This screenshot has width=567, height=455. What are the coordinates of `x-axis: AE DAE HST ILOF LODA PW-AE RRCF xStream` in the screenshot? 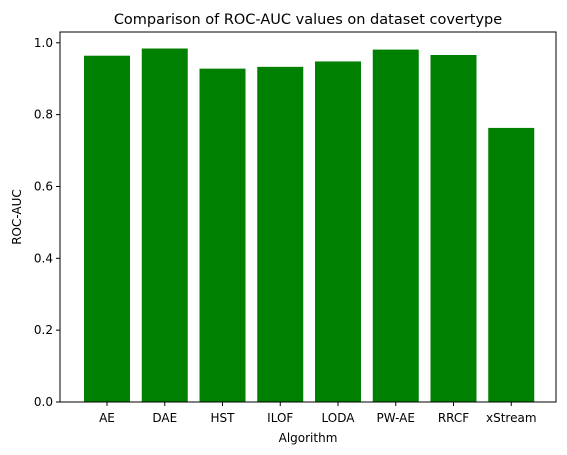 It's located at (318, 413).